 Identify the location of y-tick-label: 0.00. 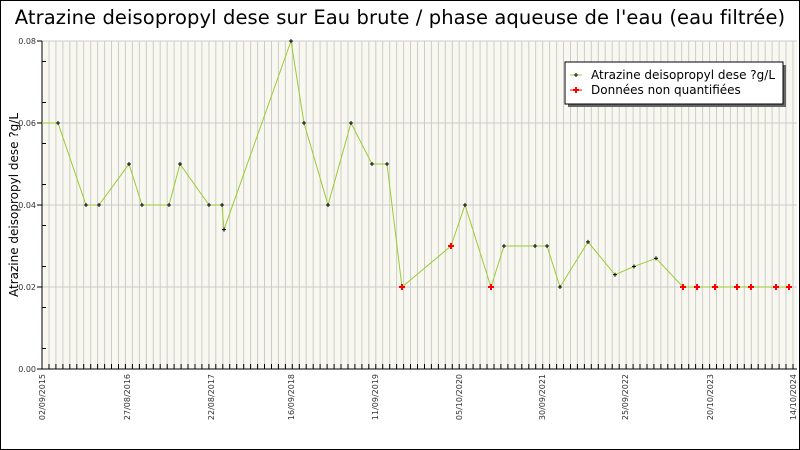
(27, 369).